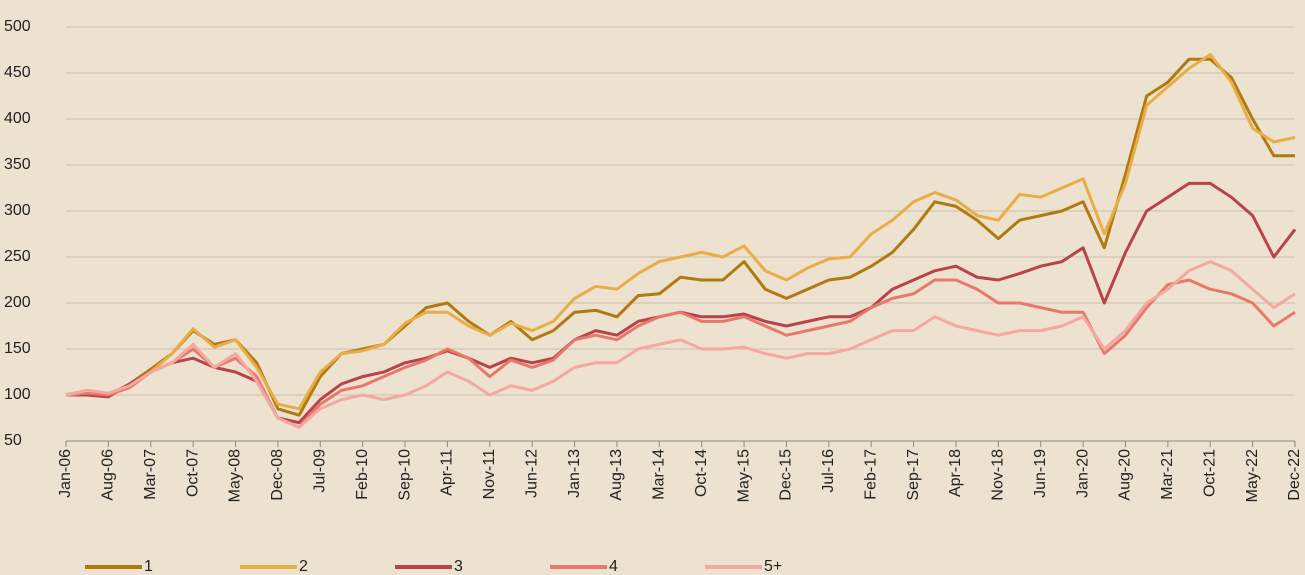  Describe the element at coordinates (17, 302) in the screenshot. I see `y-tick-label: 200` at that location.